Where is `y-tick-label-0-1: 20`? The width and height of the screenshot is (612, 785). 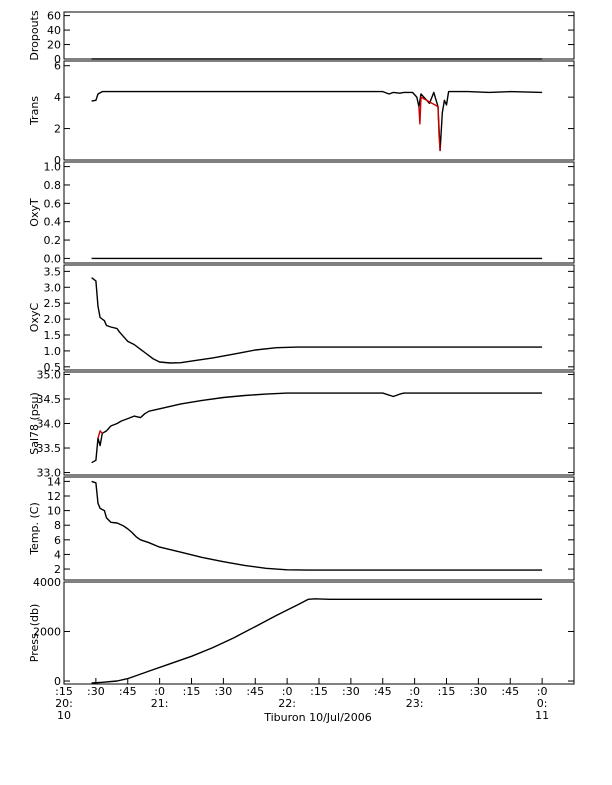 y-tick-label-0-1: 20 is located at coordinates (54, 45).